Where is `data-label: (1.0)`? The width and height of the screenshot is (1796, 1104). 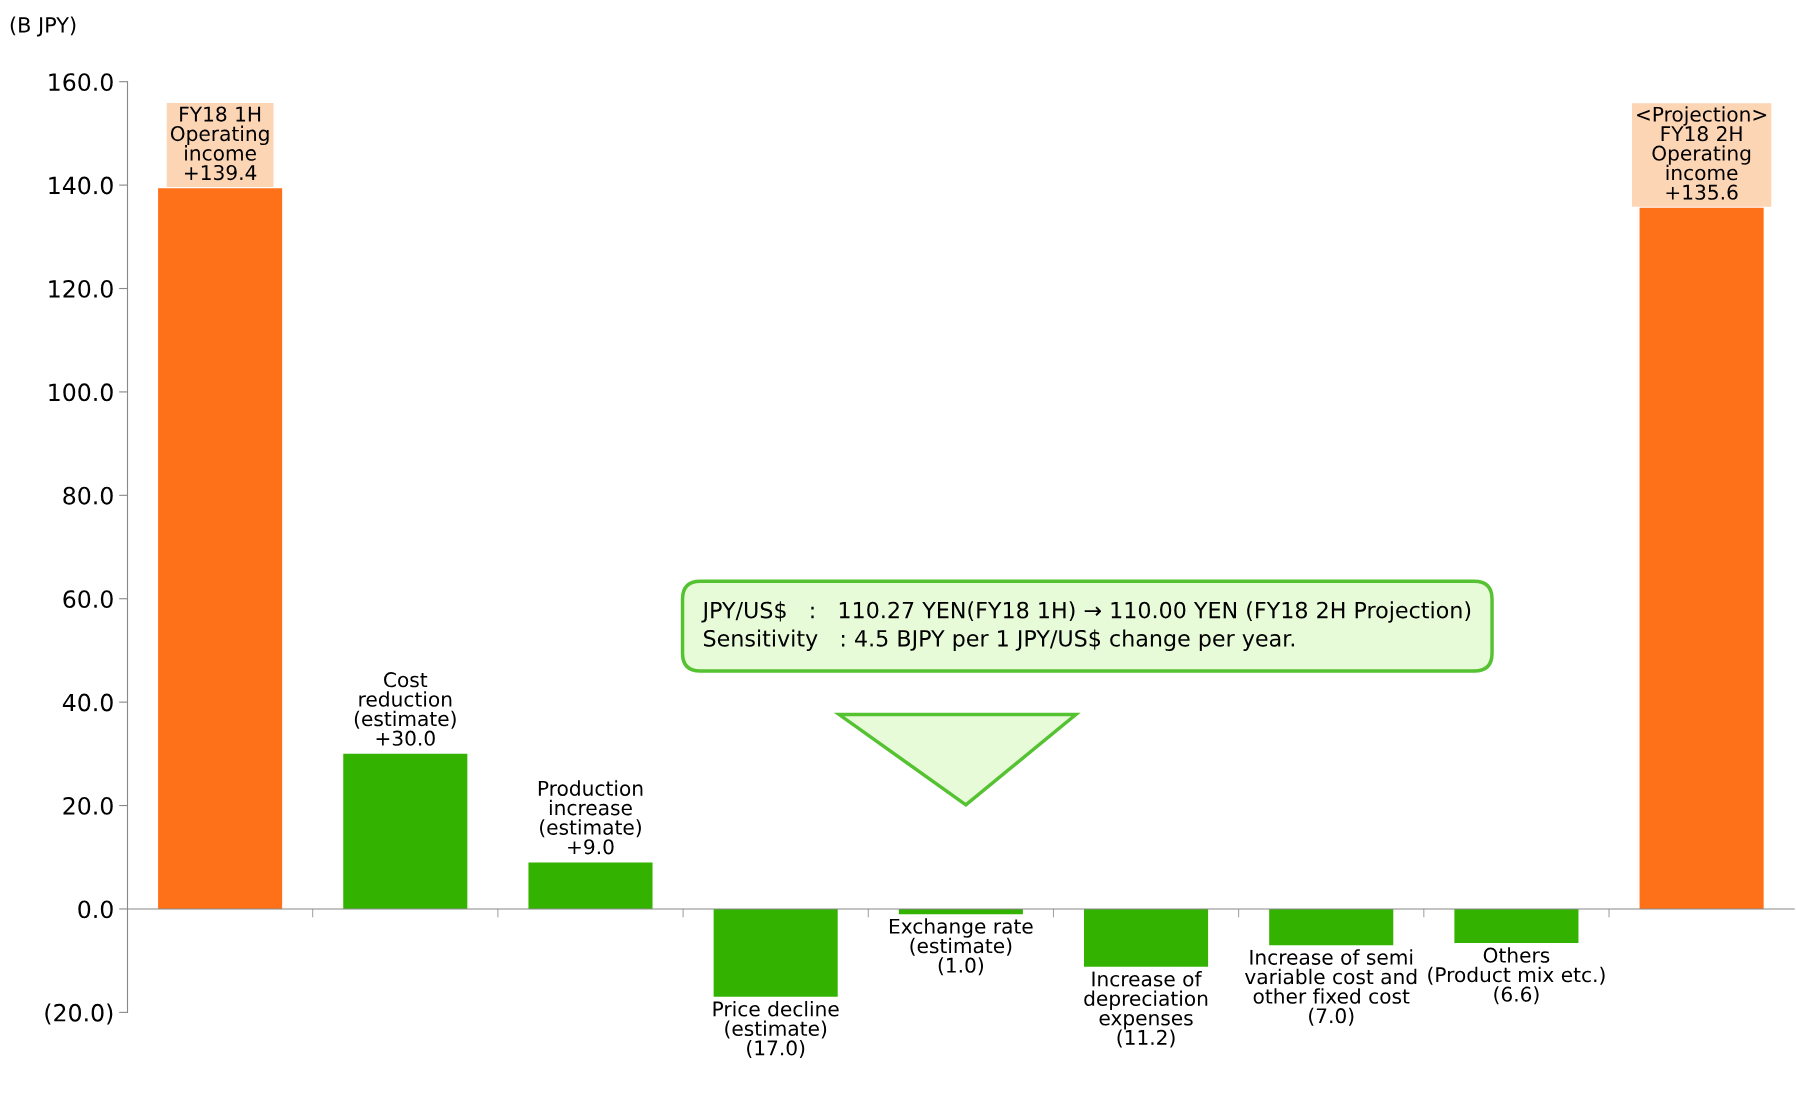 data-label: (1.0) is located at coordinates (960, 966).